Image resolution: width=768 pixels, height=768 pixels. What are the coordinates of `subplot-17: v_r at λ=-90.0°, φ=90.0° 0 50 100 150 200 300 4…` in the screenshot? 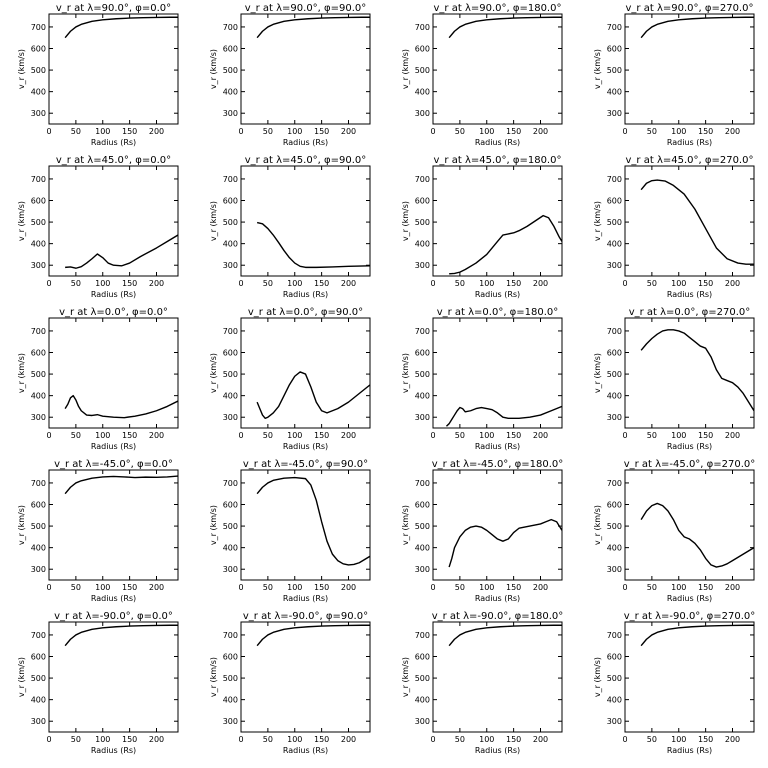 It's located at (290, 683).